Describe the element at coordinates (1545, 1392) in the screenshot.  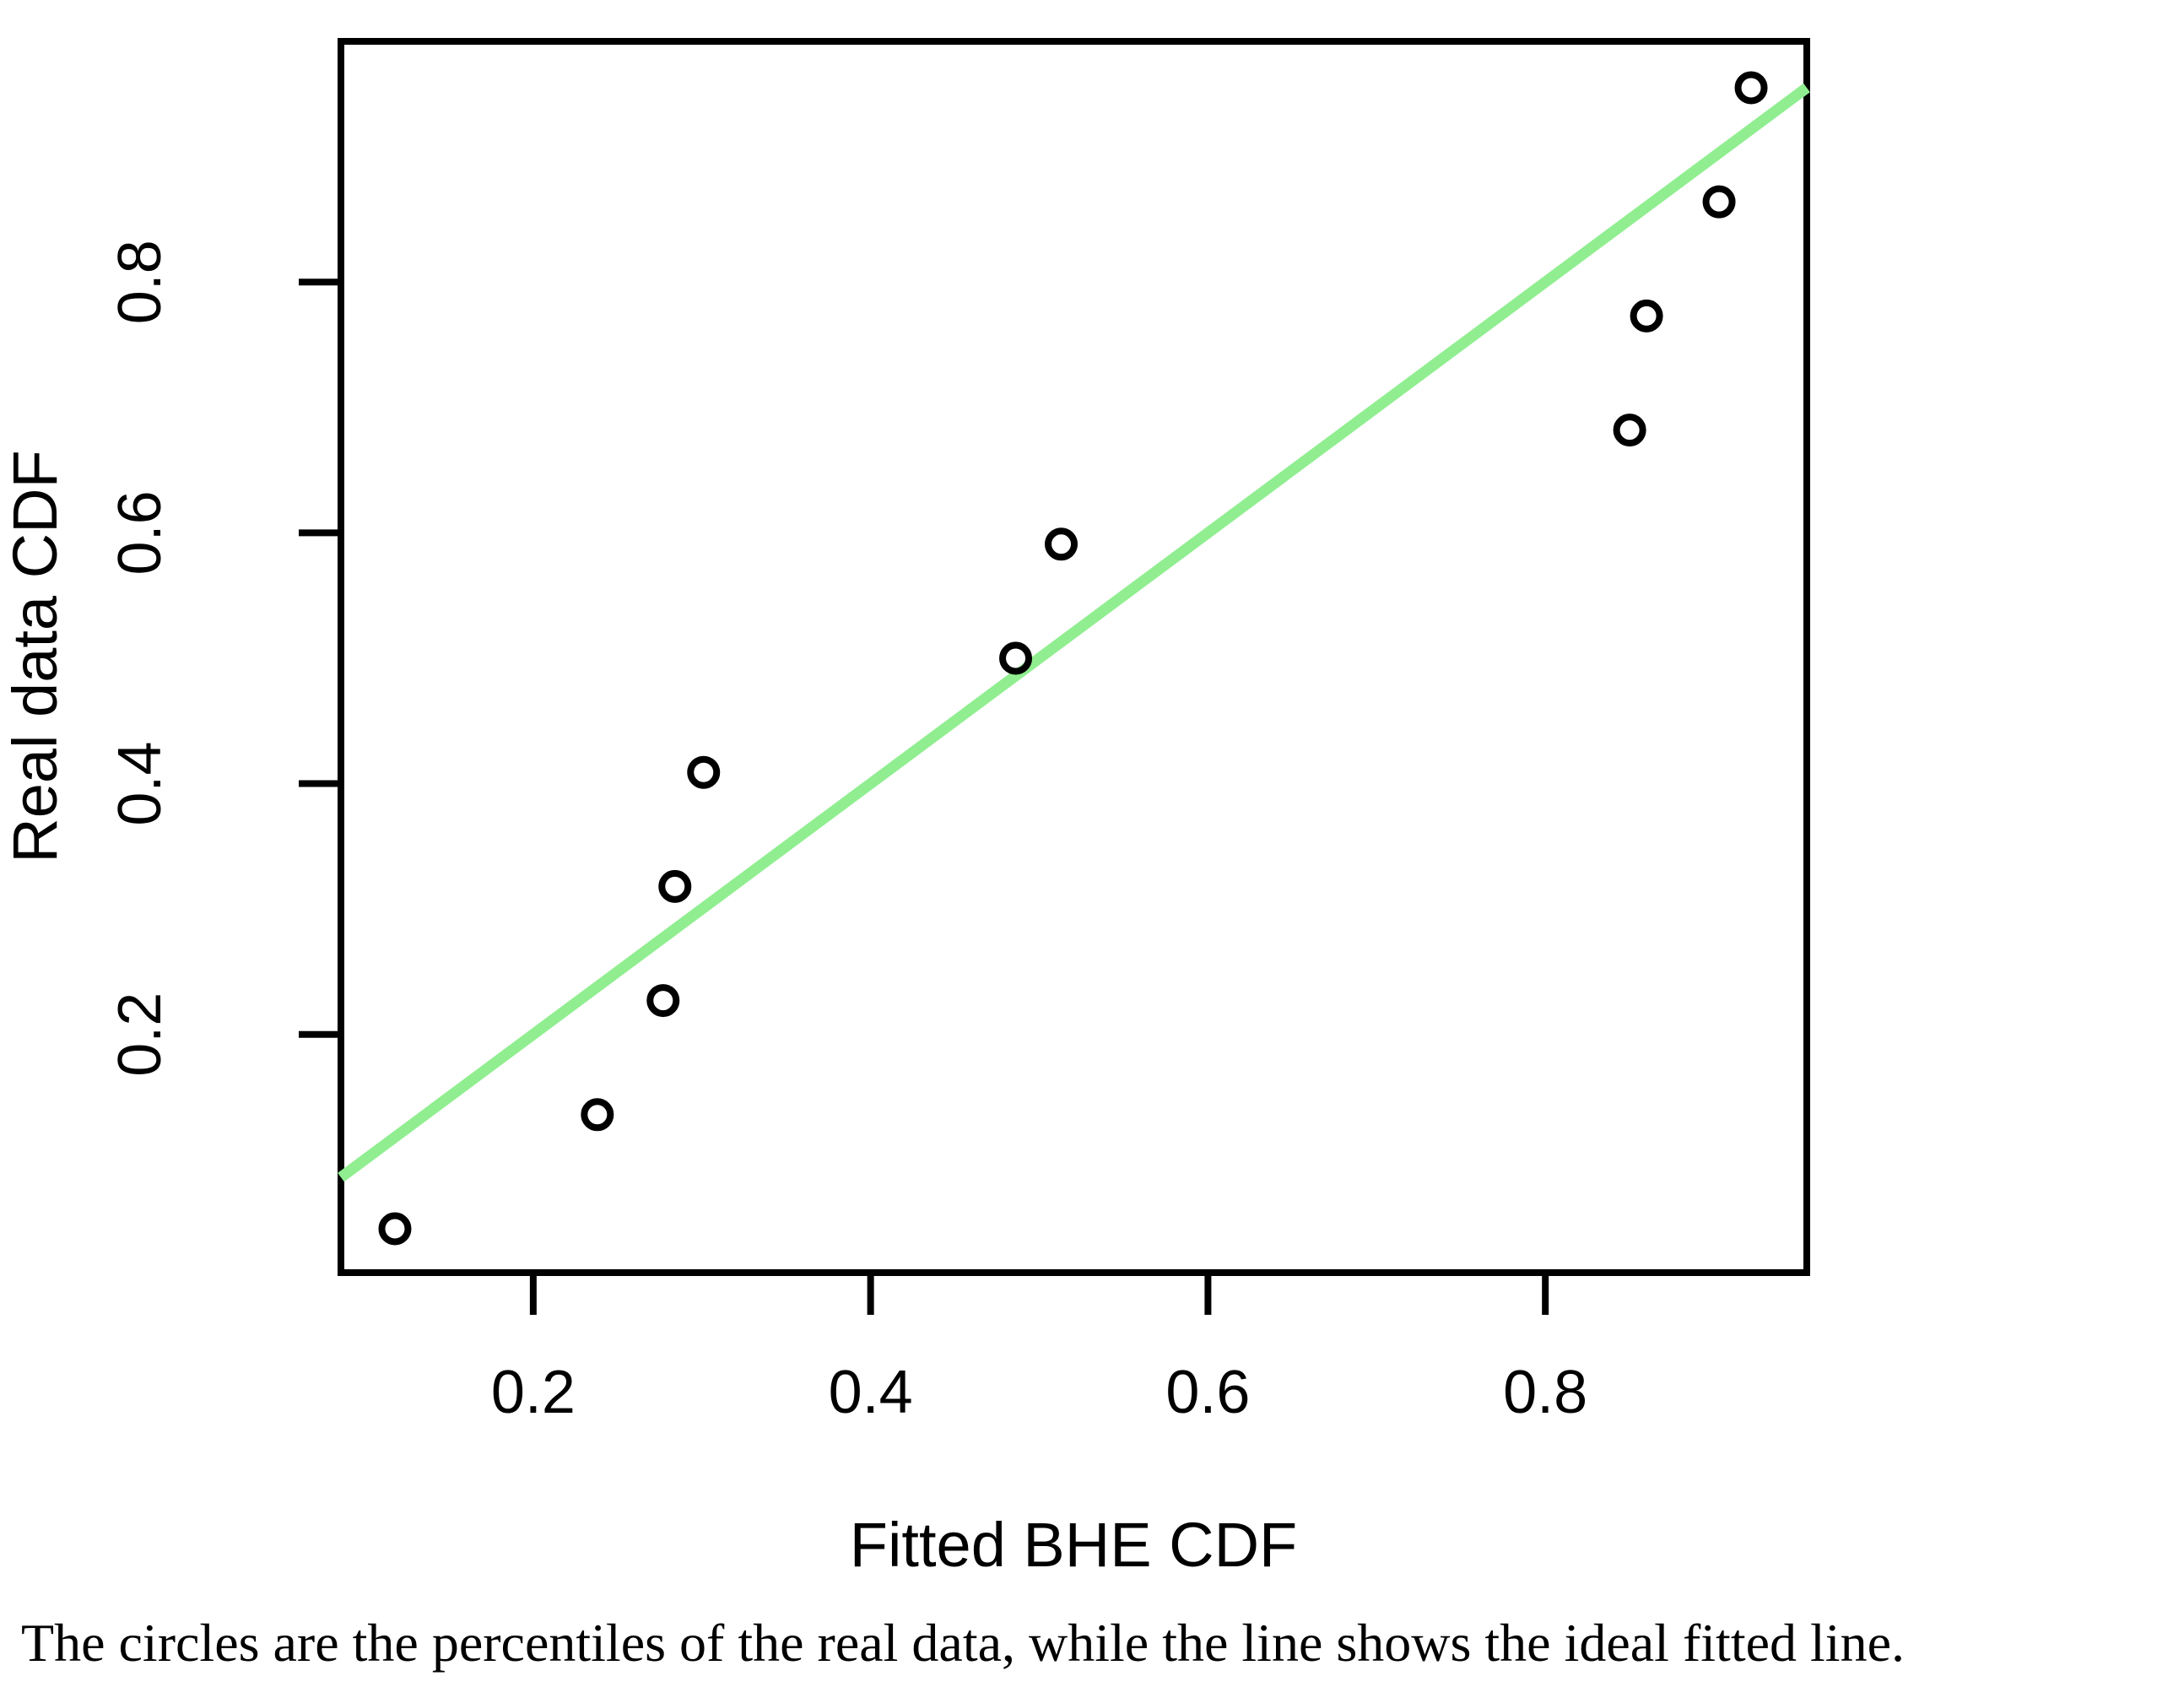
I see `x-tick-label: 0.8` at that location.